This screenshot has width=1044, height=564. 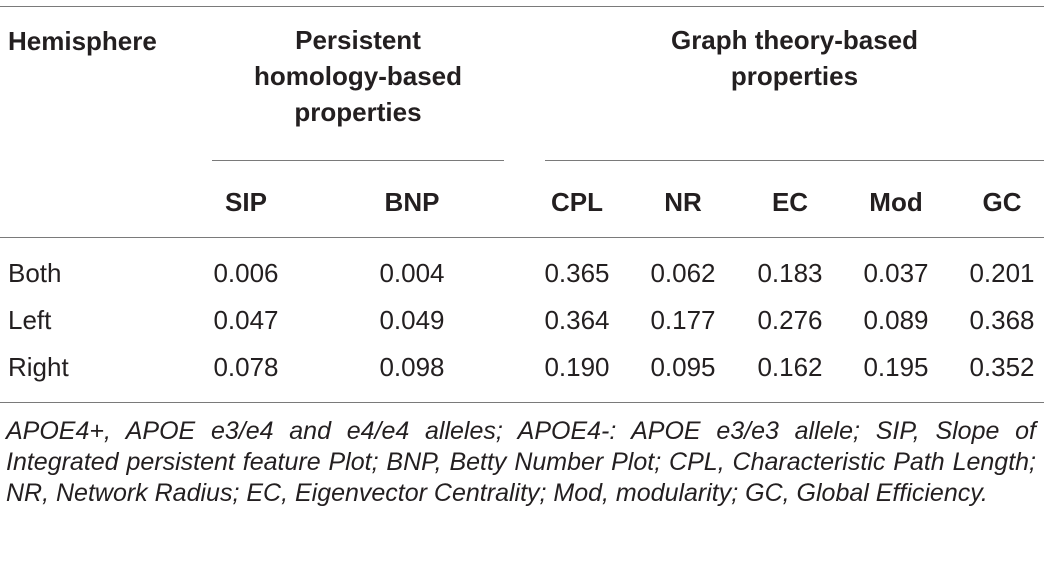 I want to click on table-cell: 0.006, so click(x=246, y=273).